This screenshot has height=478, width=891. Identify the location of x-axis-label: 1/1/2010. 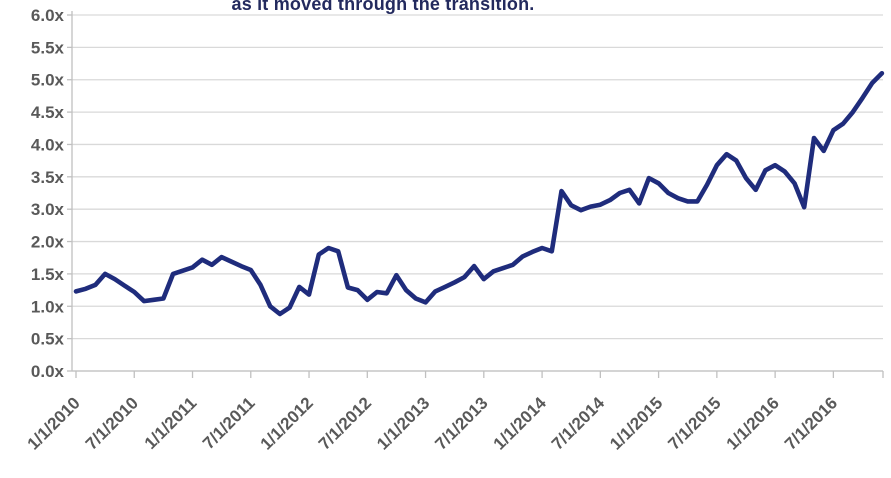
(54, 423).